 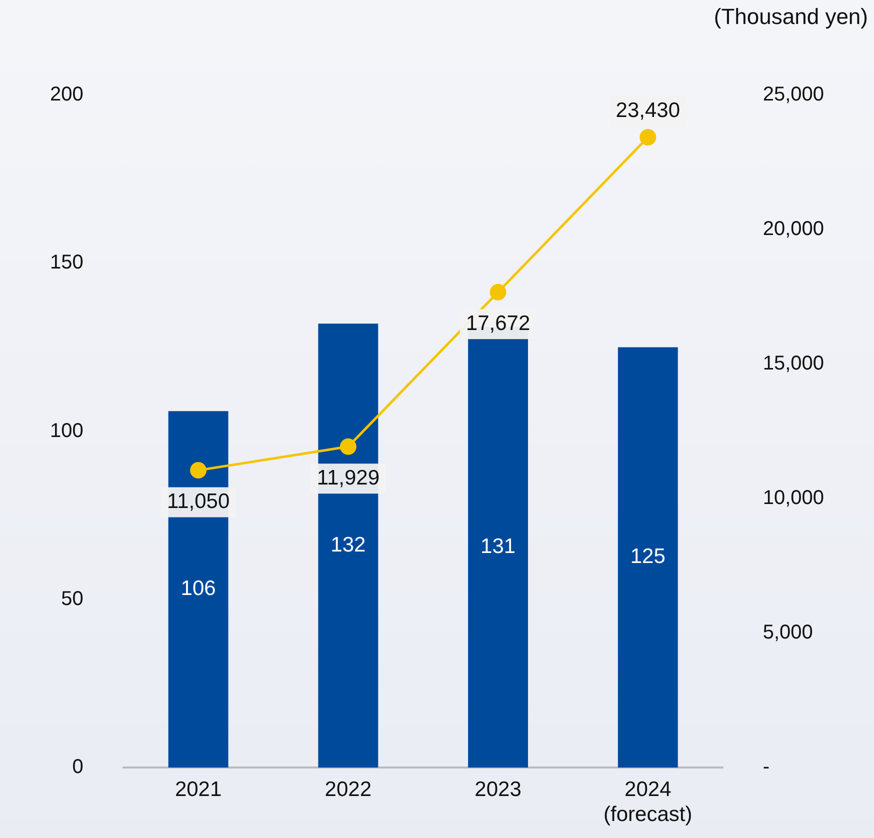 What do you see at coordinates (198, 789) in the screenshot?
I see `x-tick-label: 2021` at bounding box center [198, 789].